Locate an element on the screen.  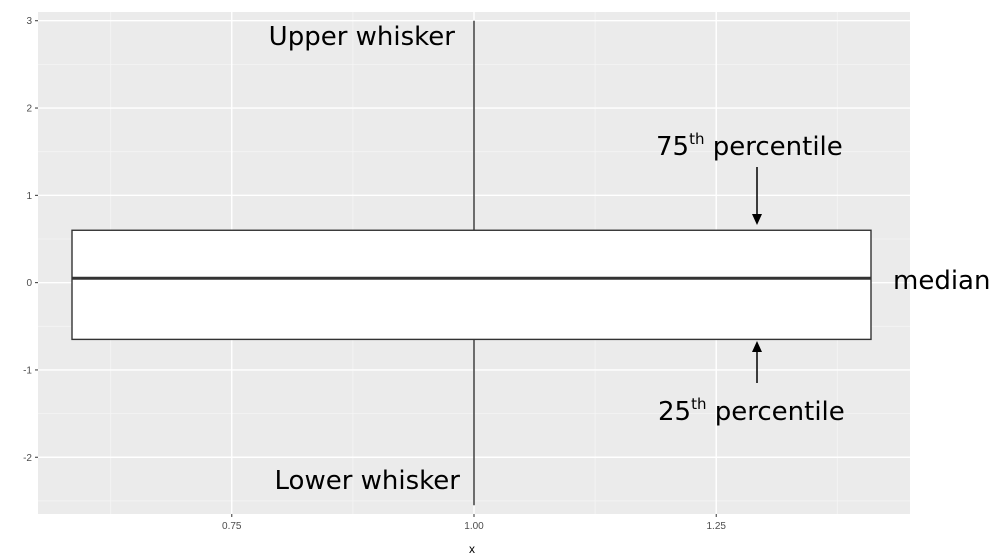
q1-label: 25th percentile is located at coordinates (751, 411).